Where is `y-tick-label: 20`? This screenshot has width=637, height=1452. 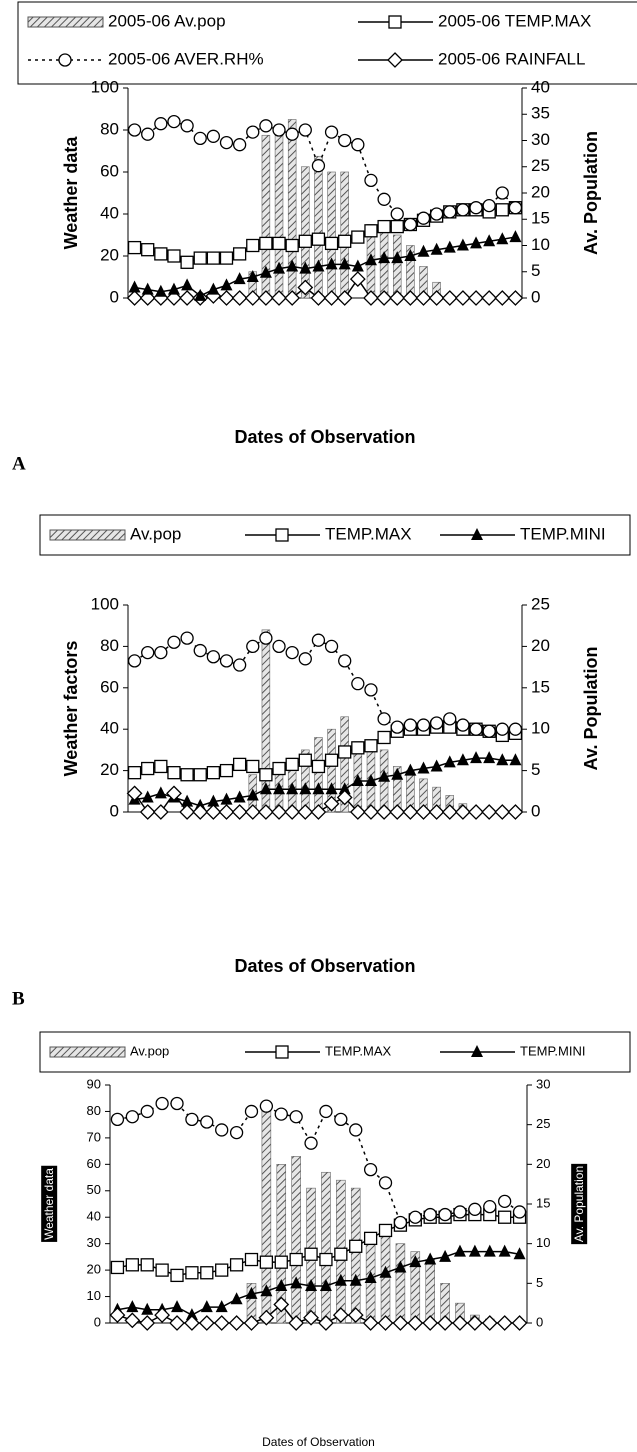
y-tick-label: 20 is located at coordinates (109, 769).